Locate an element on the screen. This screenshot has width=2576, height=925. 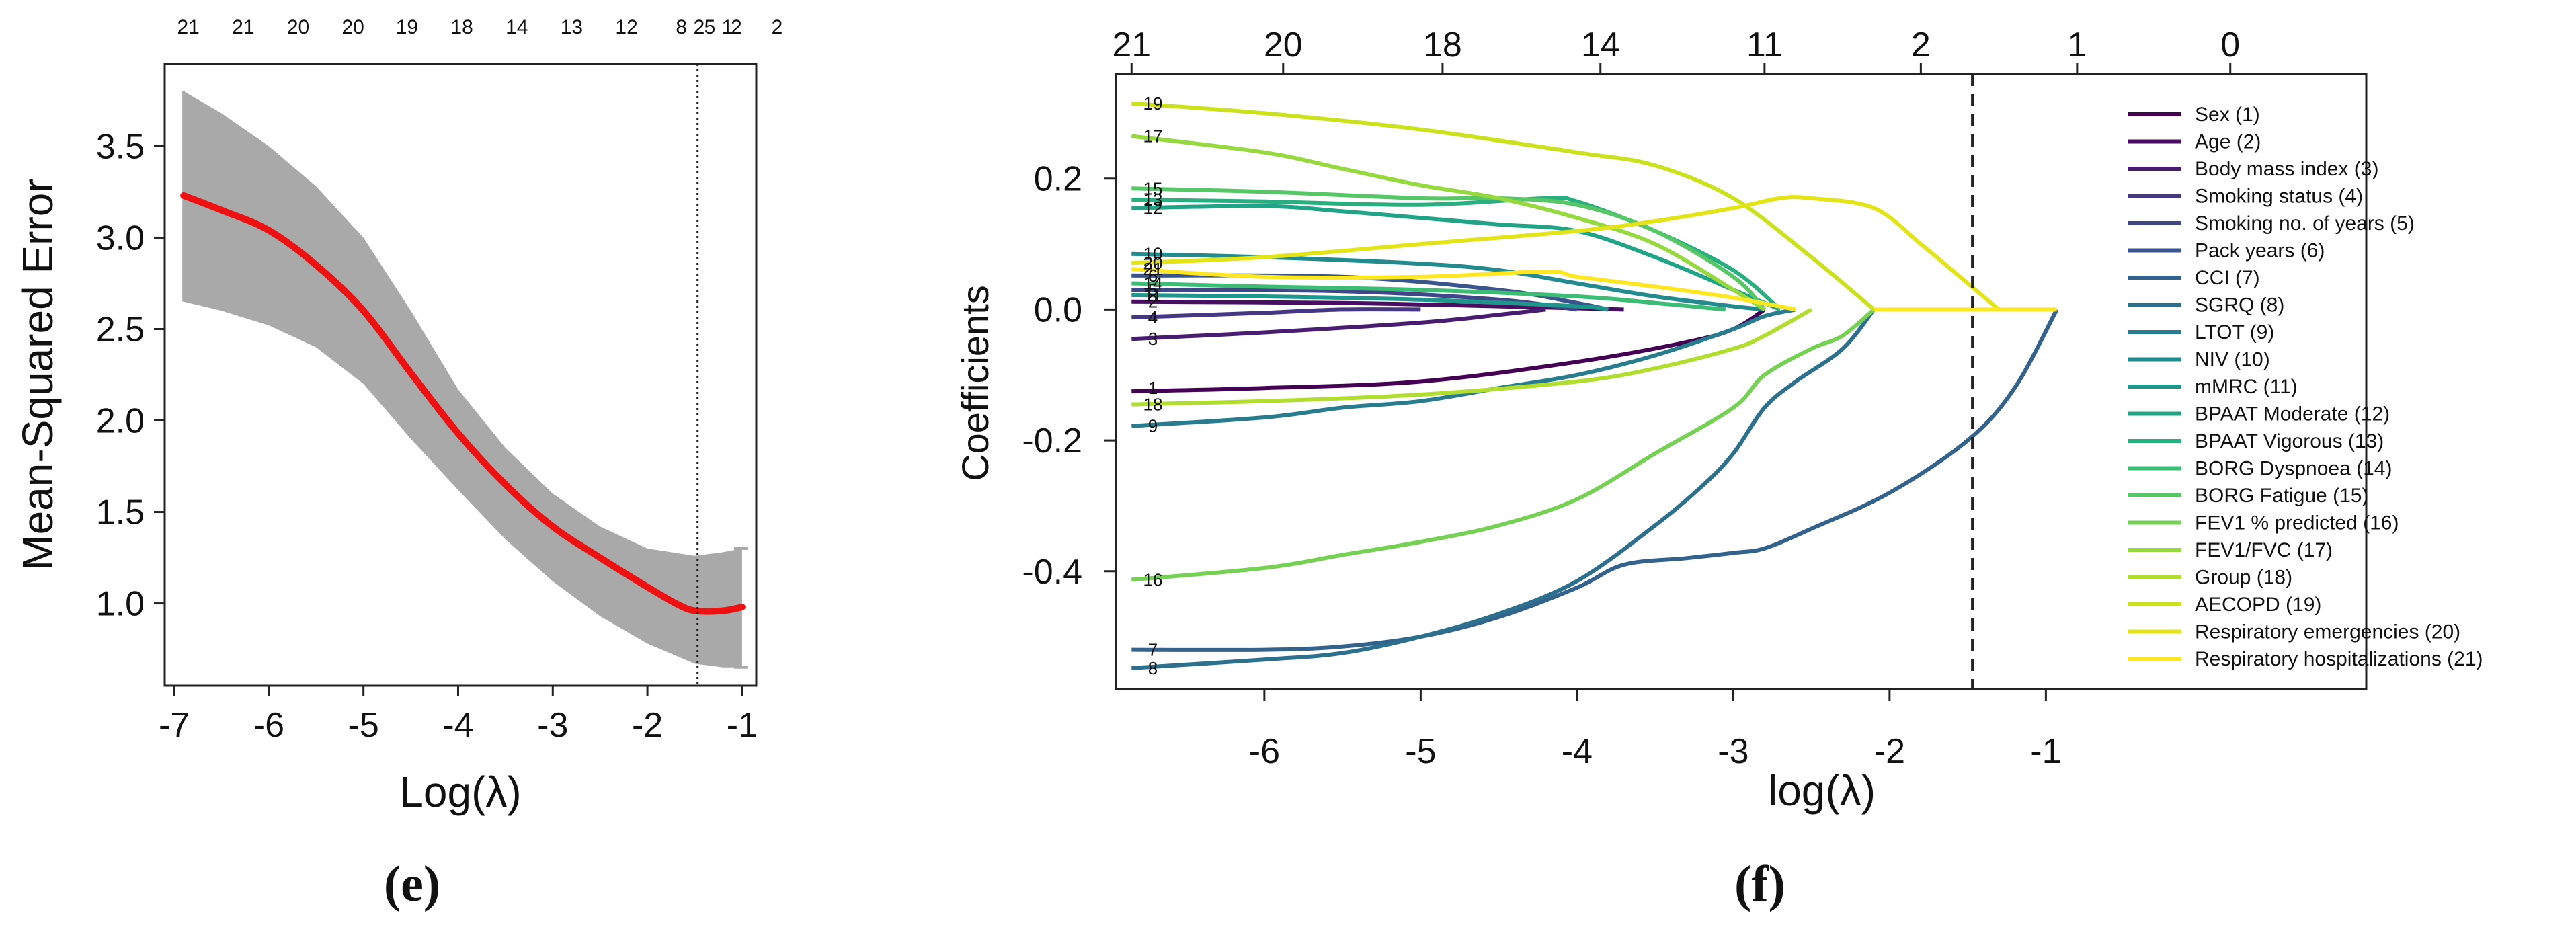
legend-label: FEV1 % predicted (16) is located at coordinates (2297, 523).